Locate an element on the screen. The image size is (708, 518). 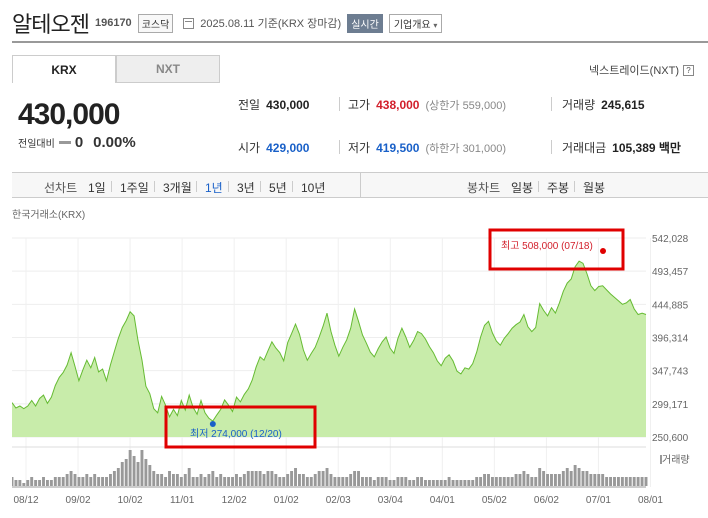
candle-daily: 일봉 is located at coordinates (522, 188).